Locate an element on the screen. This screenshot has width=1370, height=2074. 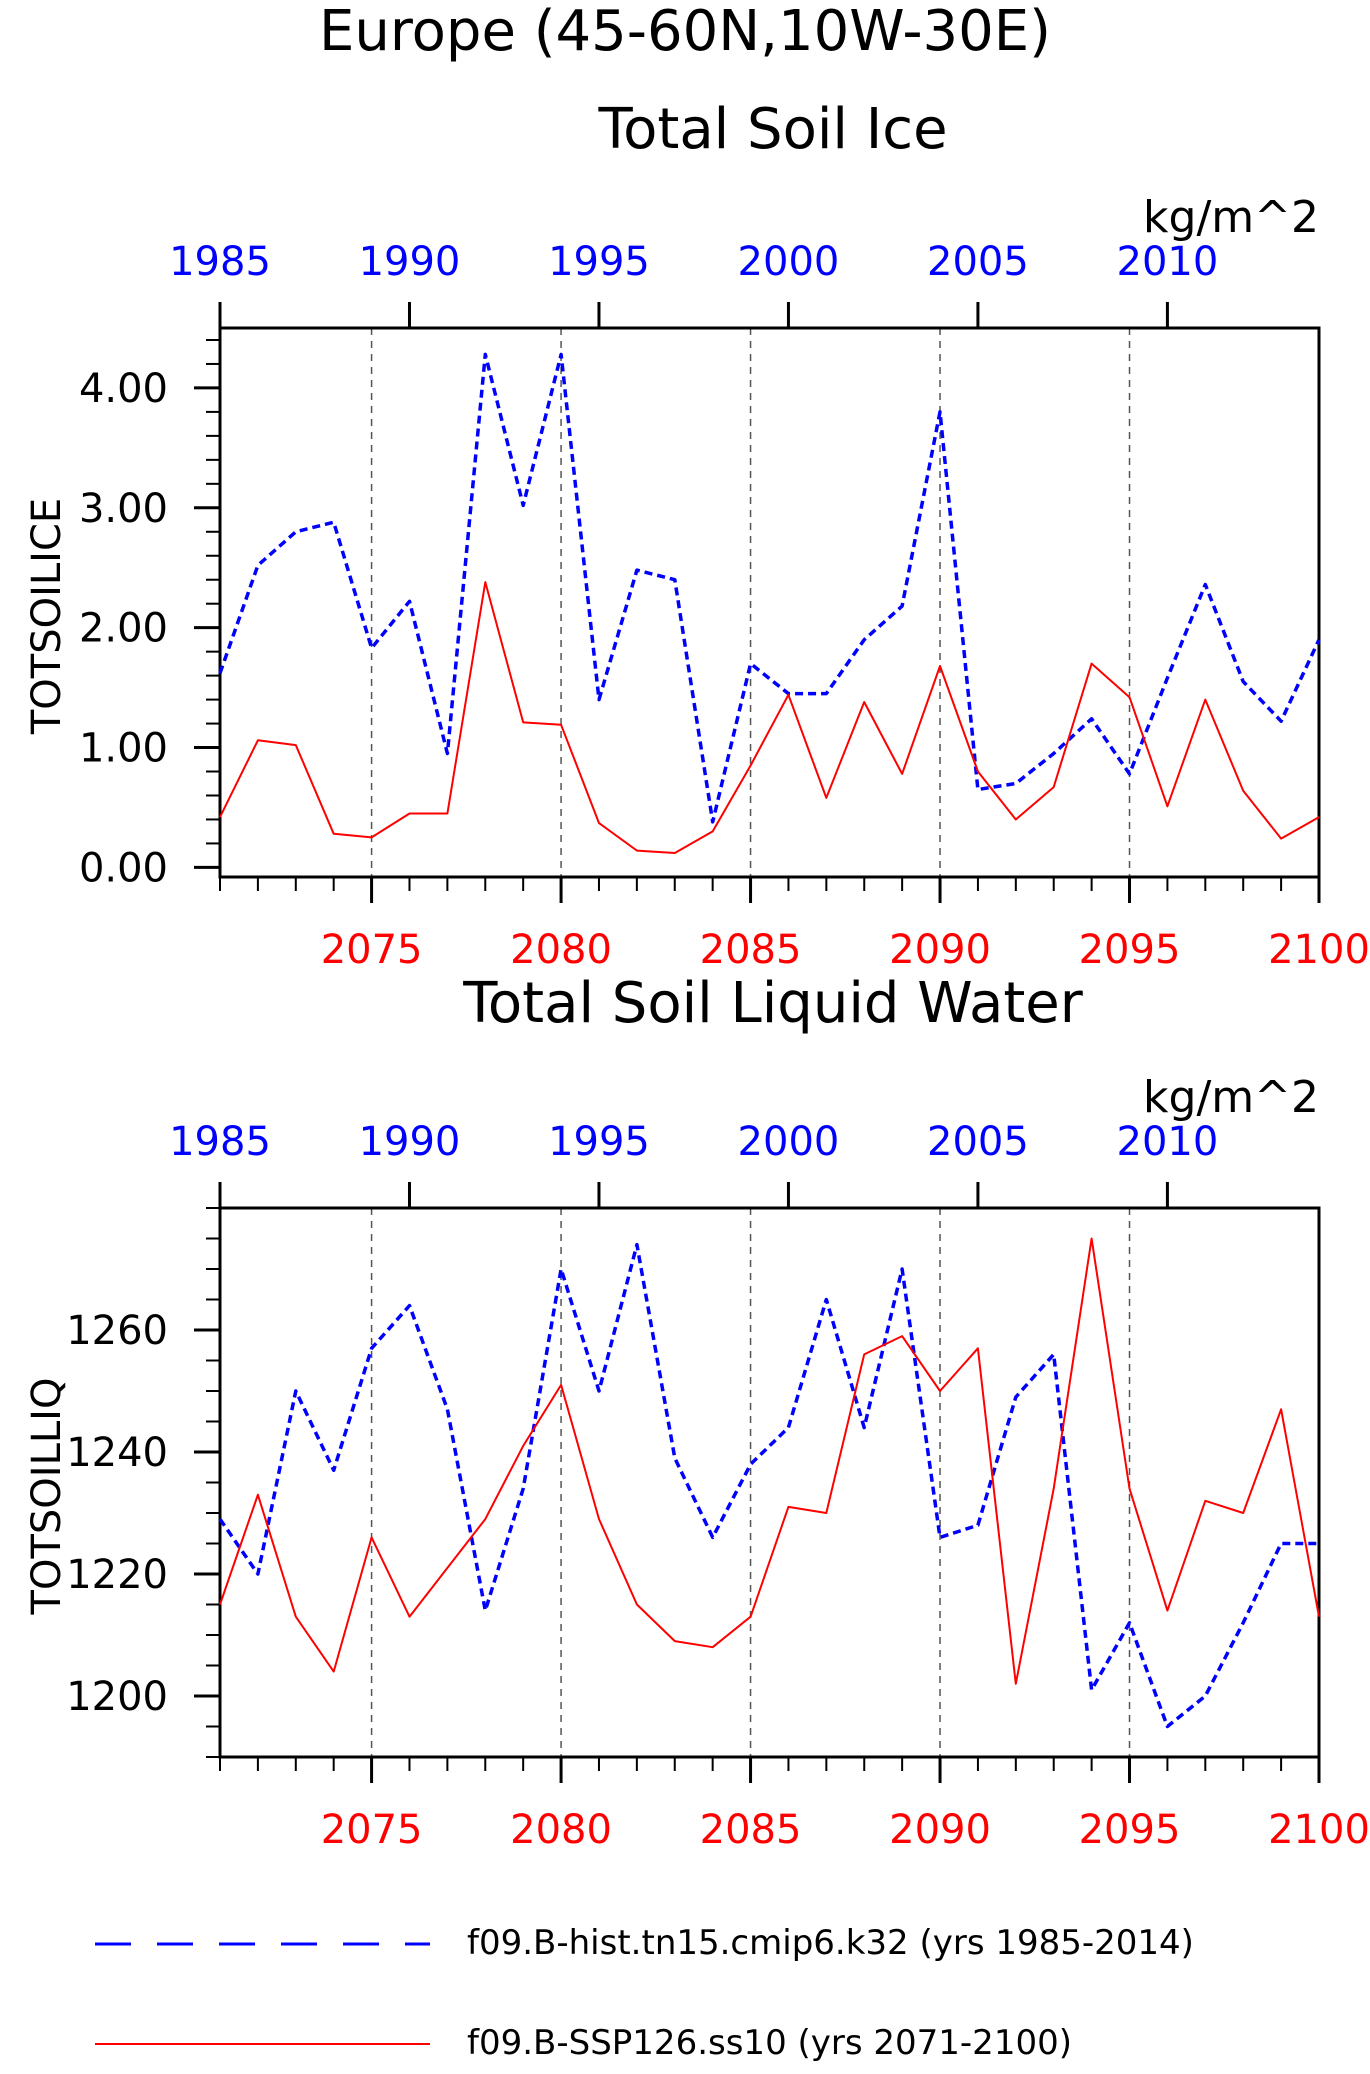
y-tick-label: 1220 is located at coordinates (117, 1575).